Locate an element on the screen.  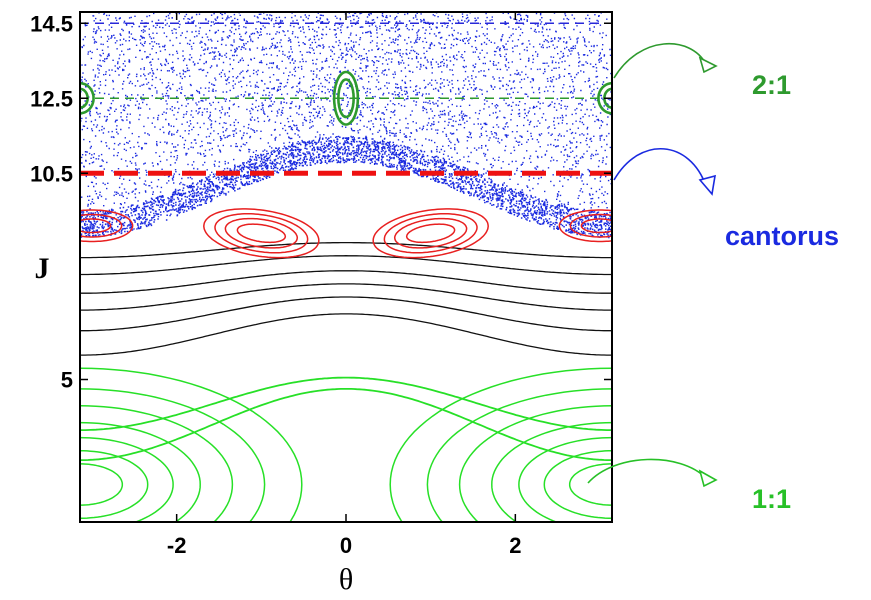
y-axis-label: J is located at coordinates (42, 268).